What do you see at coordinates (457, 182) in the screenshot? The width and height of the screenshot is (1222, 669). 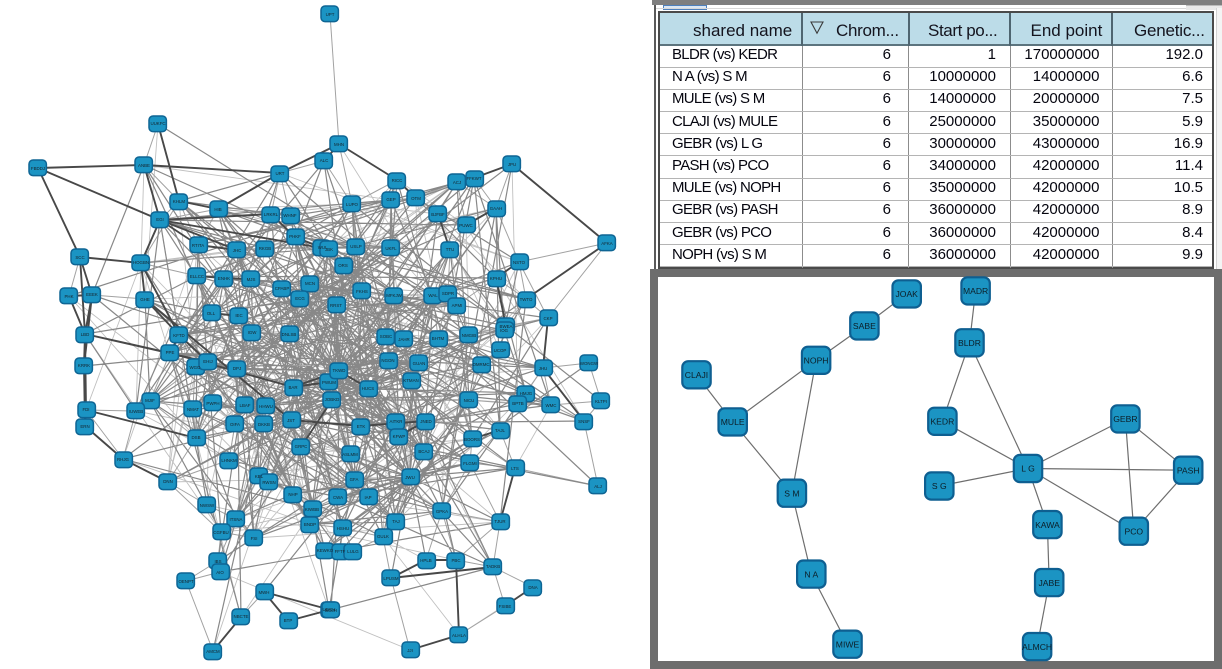 I see `svg-text: ACJ` at bounding box center [457, 182].